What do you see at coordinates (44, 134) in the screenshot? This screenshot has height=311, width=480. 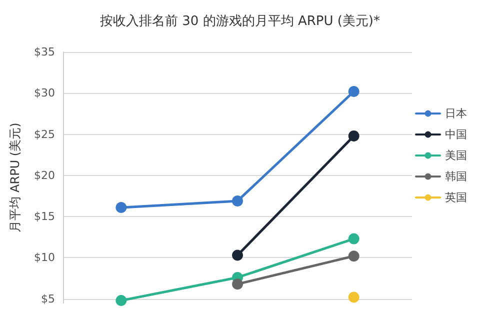 I see `y-tick-label: $25` at bounding box center [44, 134].